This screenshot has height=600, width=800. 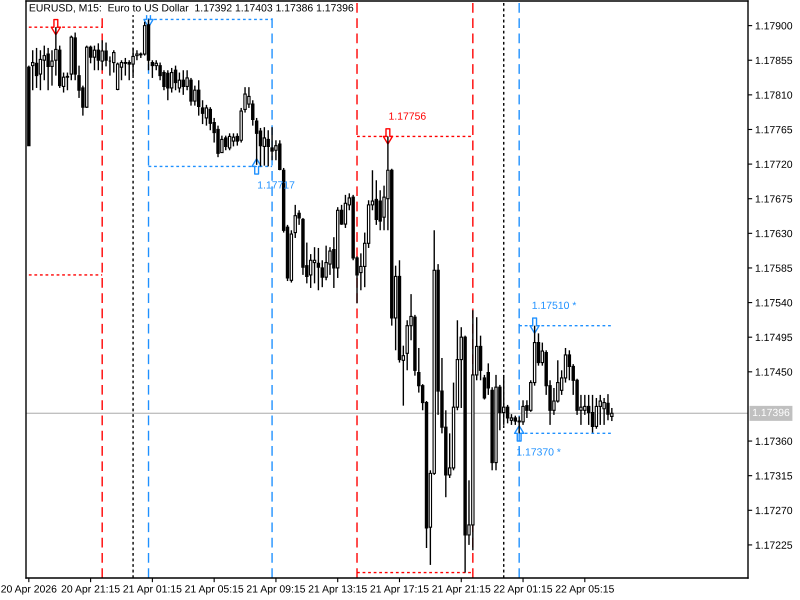 I want to click on y-tick-label: 1.17540, so click(x=774, y=302).